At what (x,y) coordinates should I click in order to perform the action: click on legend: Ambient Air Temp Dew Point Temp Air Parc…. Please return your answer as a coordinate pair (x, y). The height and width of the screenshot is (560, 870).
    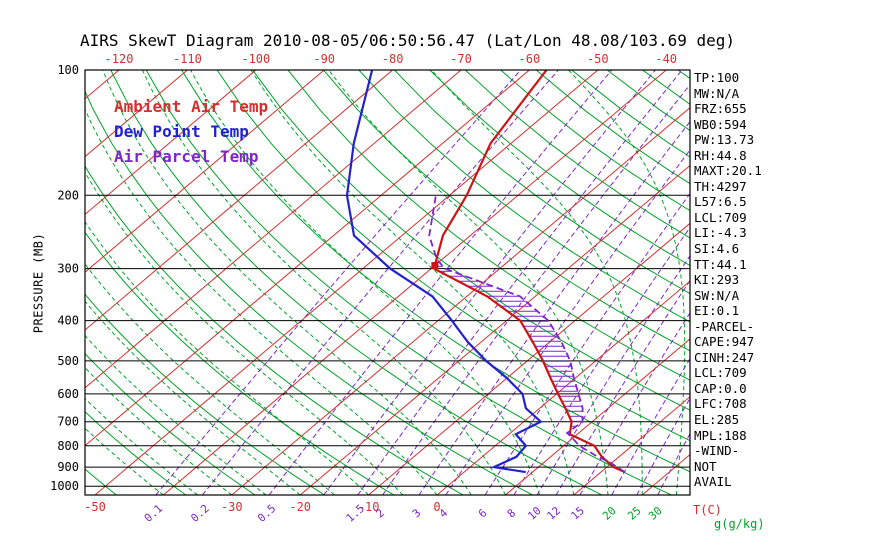
    Looking at the image, I should click on (191, 131).